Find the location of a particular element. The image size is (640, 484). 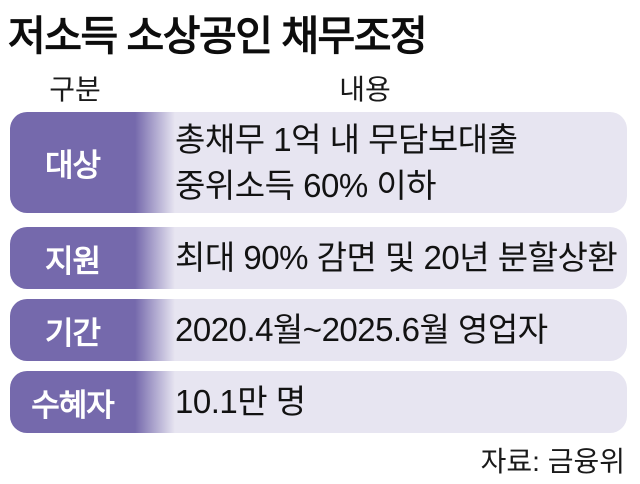

row-content: 10.1만 명 is located at coordinates (240, 402).